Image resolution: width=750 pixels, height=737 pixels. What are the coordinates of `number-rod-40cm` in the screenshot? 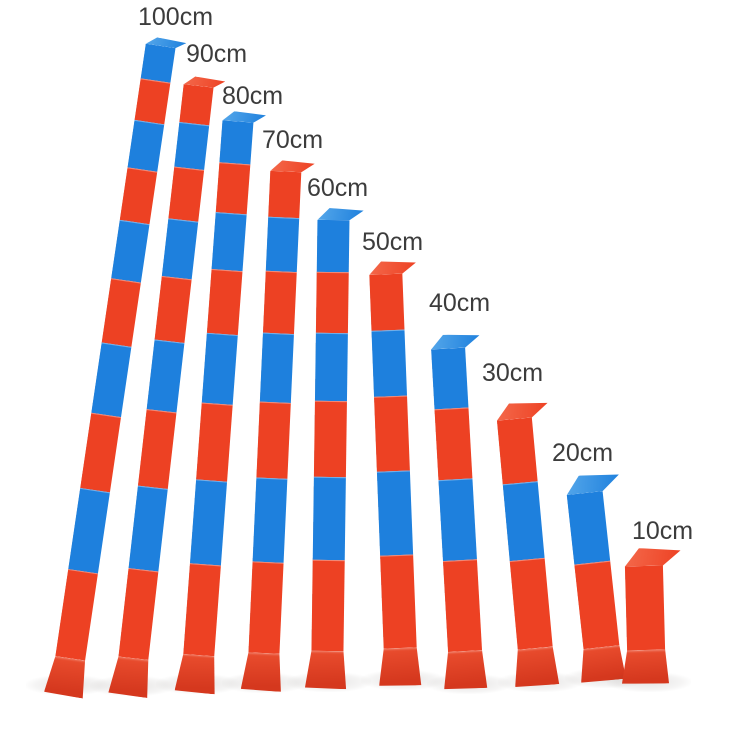 It's located at (457, 510).